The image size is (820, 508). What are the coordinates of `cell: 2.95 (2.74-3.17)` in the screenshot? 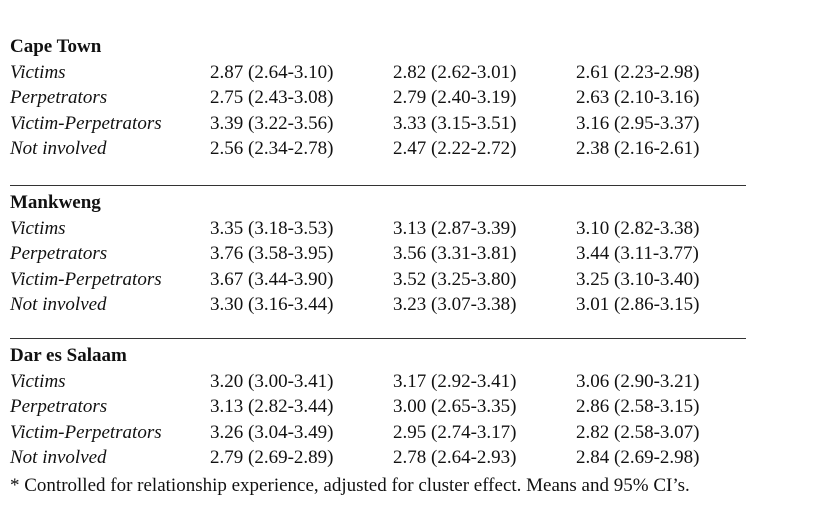 It's located at (455, 432).